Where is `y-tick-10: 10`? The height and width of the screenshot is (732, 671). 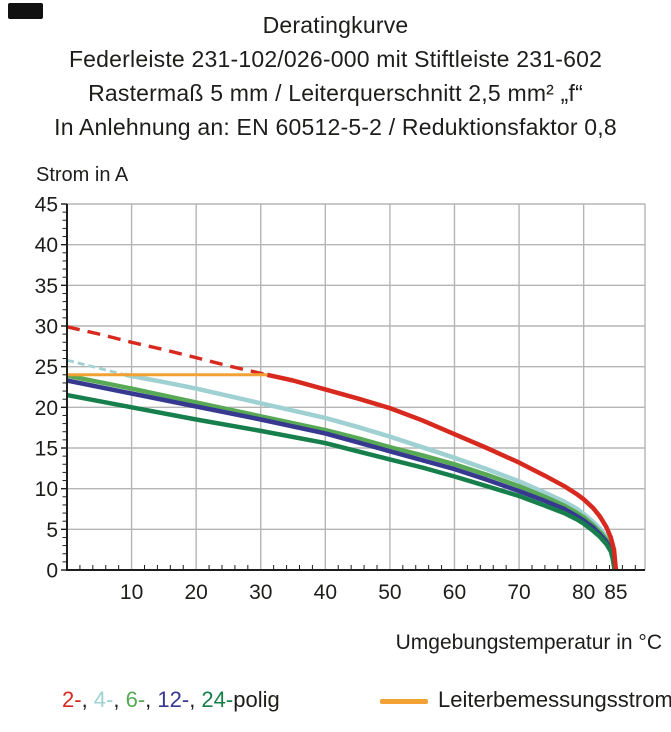
y-tick-10: 10 is located at coordinates (46, 489).